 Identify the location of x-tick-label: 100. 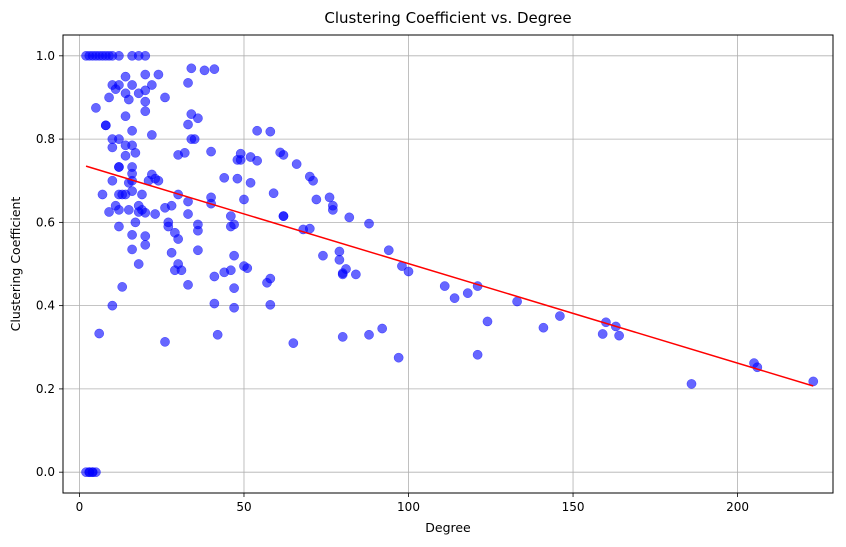
(408, 507).